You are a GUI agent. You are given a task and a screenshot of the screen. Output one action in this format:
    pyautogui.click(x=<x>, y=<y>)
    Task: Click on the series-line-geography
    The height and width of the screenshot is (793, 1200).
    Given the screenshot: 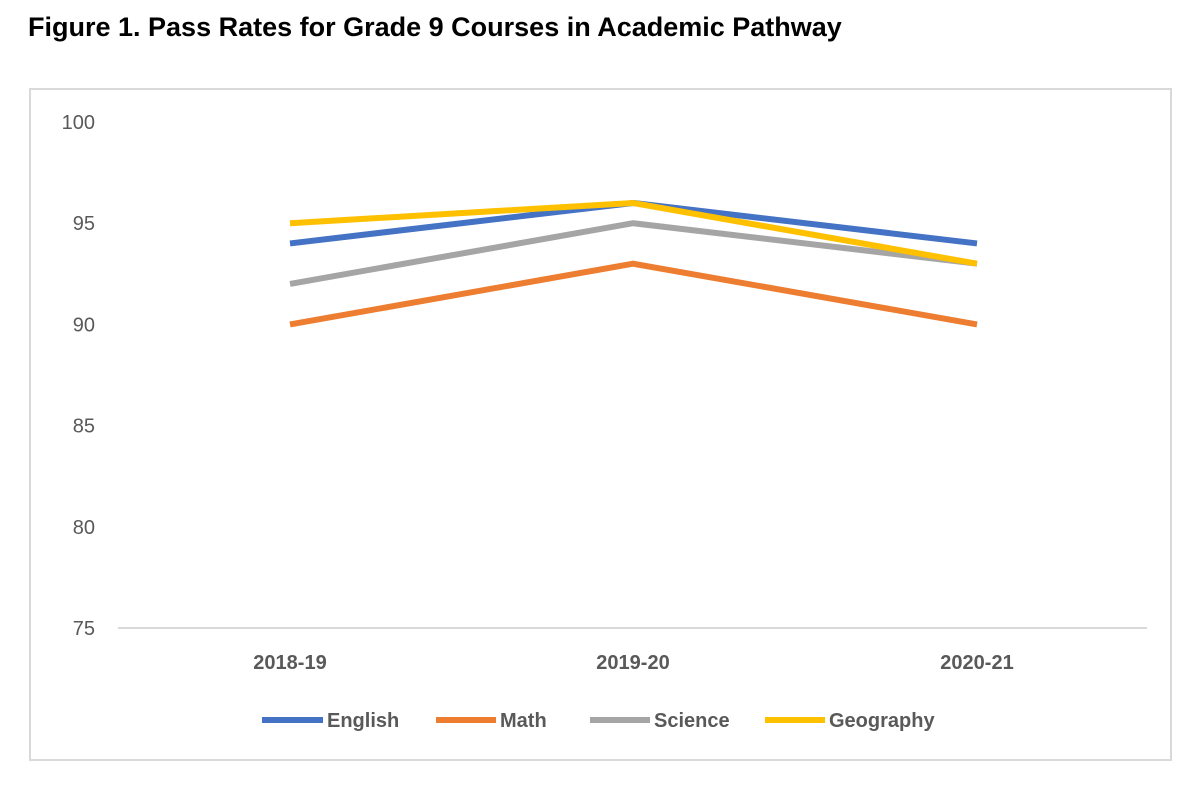 What is the action you would take?
    pyautogui.click(x=633, y=233)
    